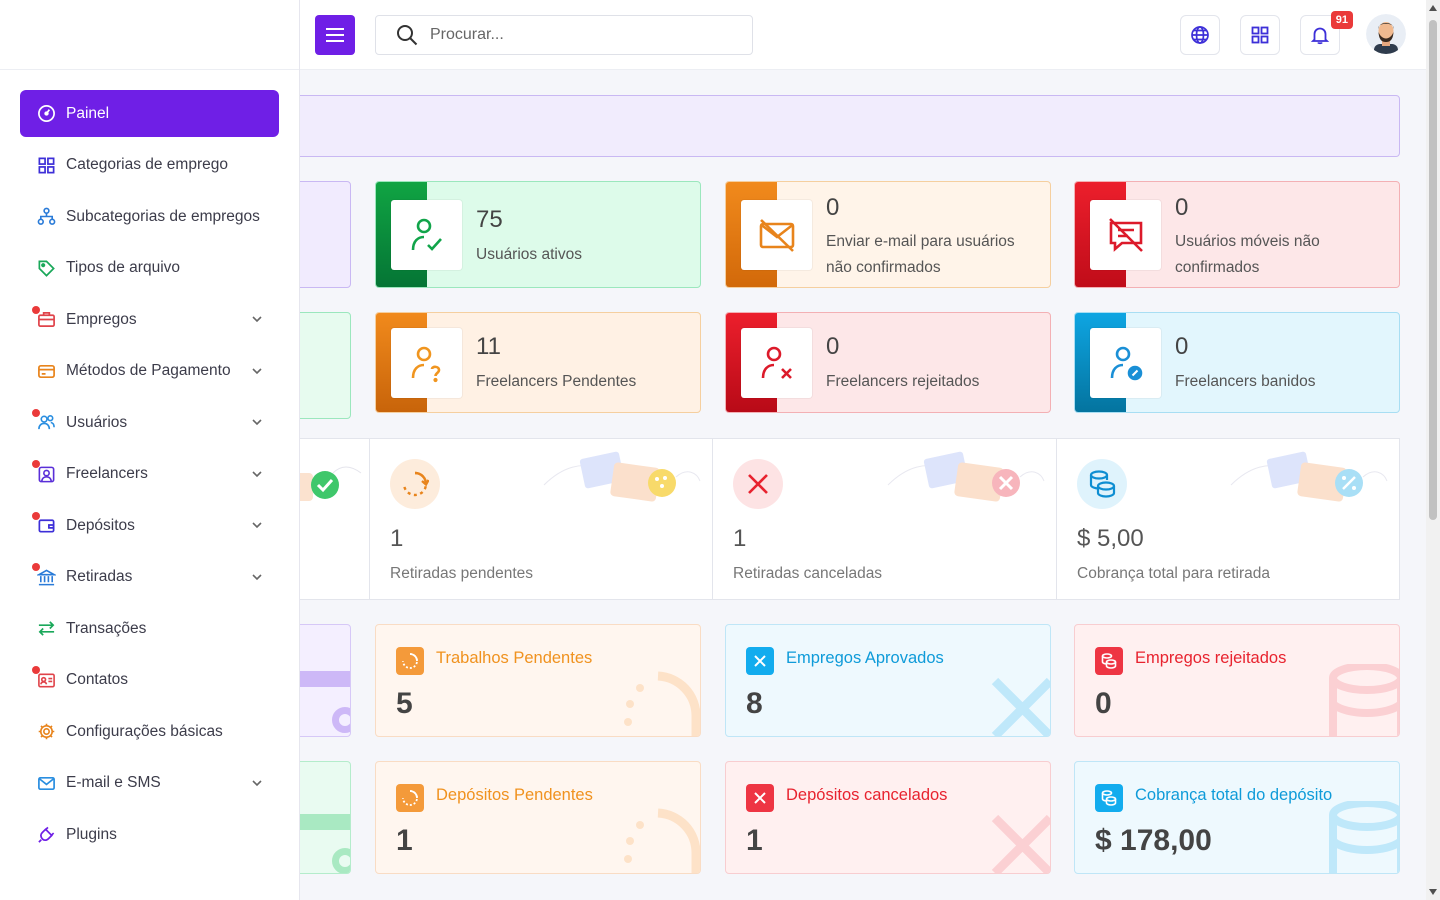 The width and height of the screenshot is (1440, 900). I want to click on credit-card-icon, so click(46, 371).